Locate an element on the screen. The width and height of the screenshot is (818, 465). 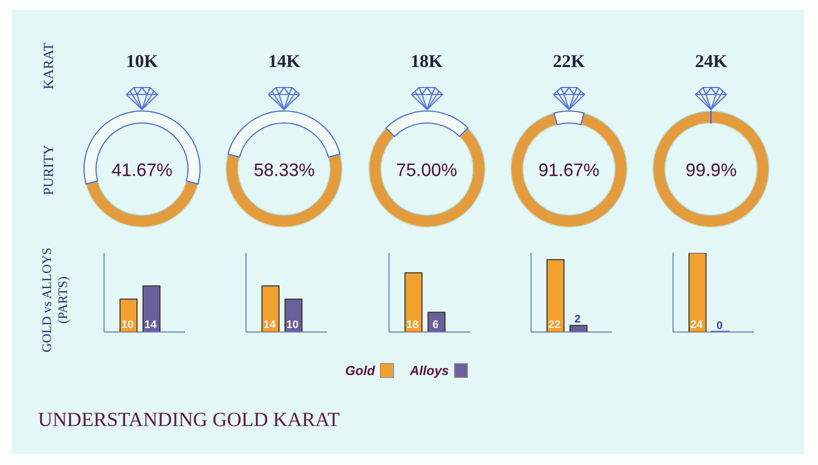
data-label: 6 is located at coordinates (435, 325).